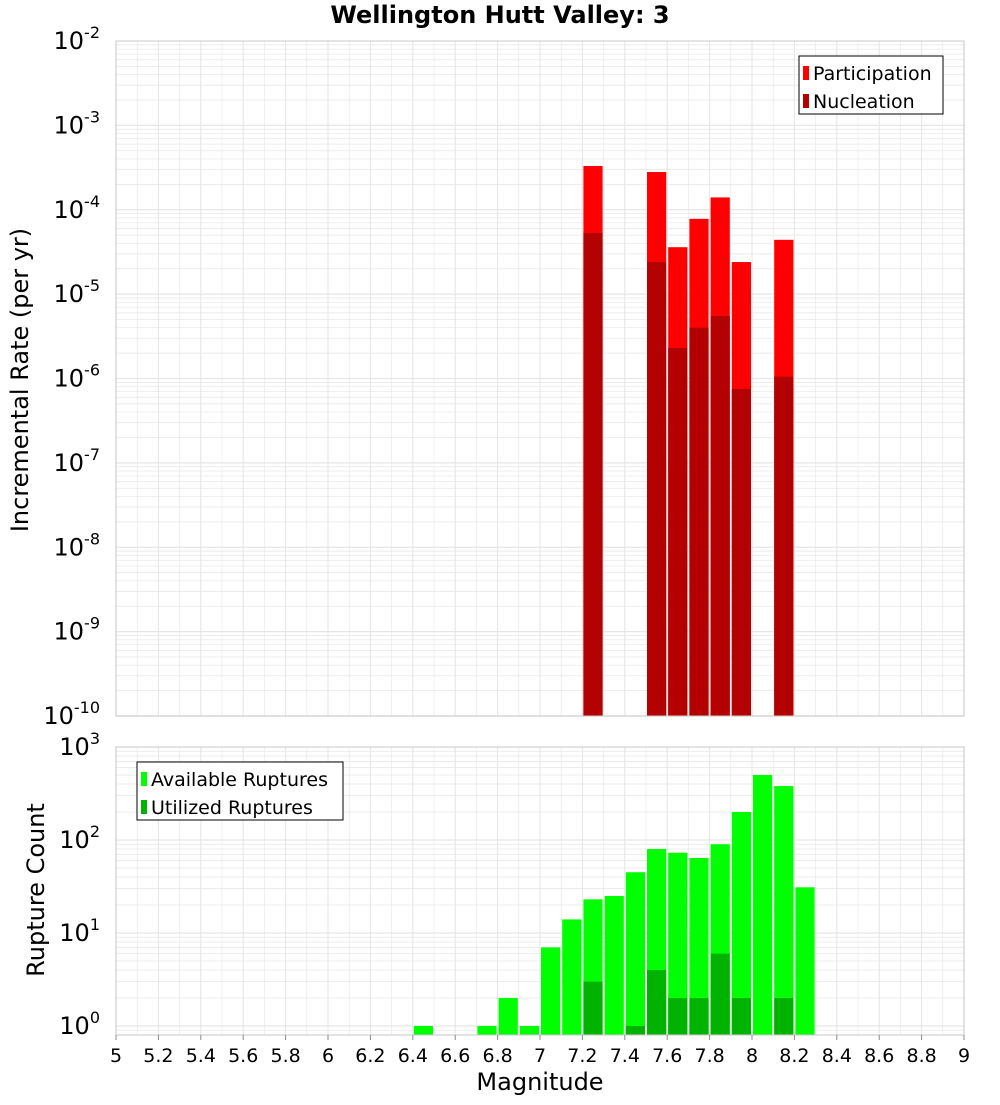  I want to click on top-y-tick-label: 10⁻³, so click(77, 123).